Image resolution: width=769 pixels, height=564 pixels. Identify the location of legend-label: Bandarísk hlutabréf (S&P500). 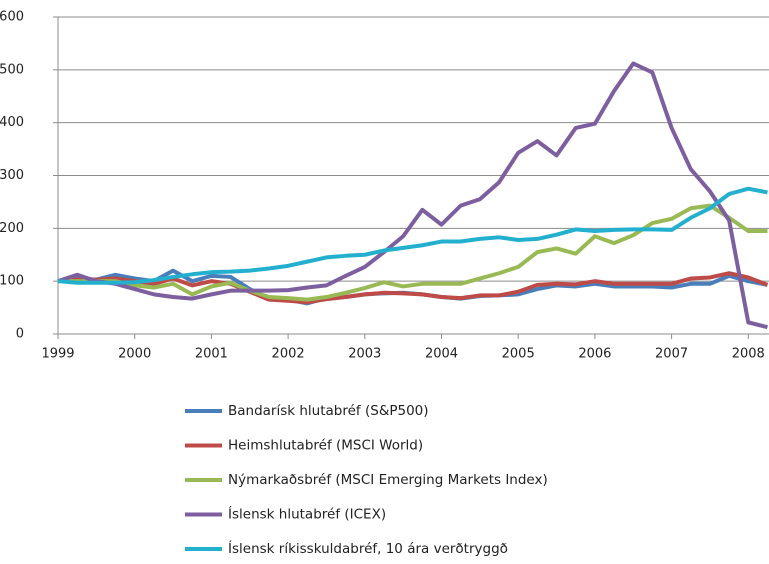
(328, 411).